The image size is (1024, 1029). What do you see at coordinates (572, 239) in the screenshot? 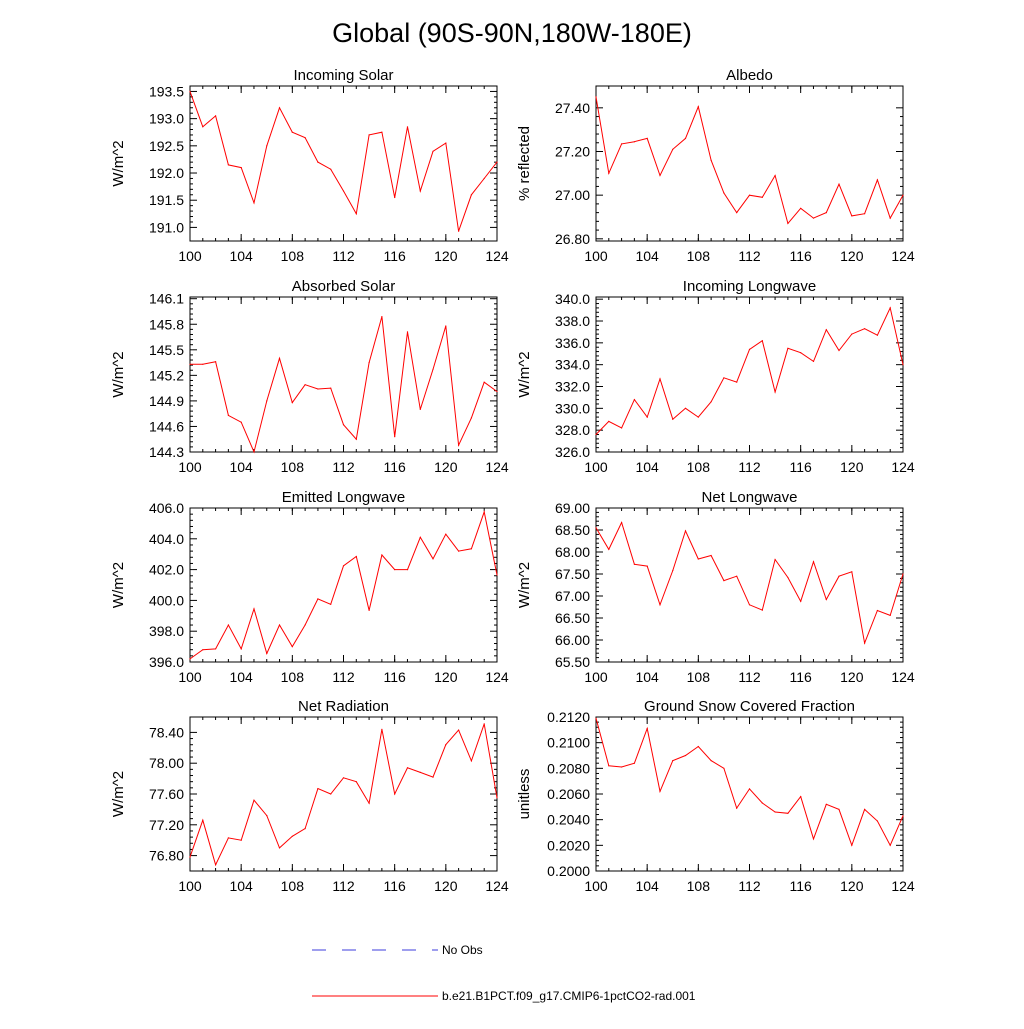
I see `y-tick-label: 26.80` at bounding box center [572, 239].